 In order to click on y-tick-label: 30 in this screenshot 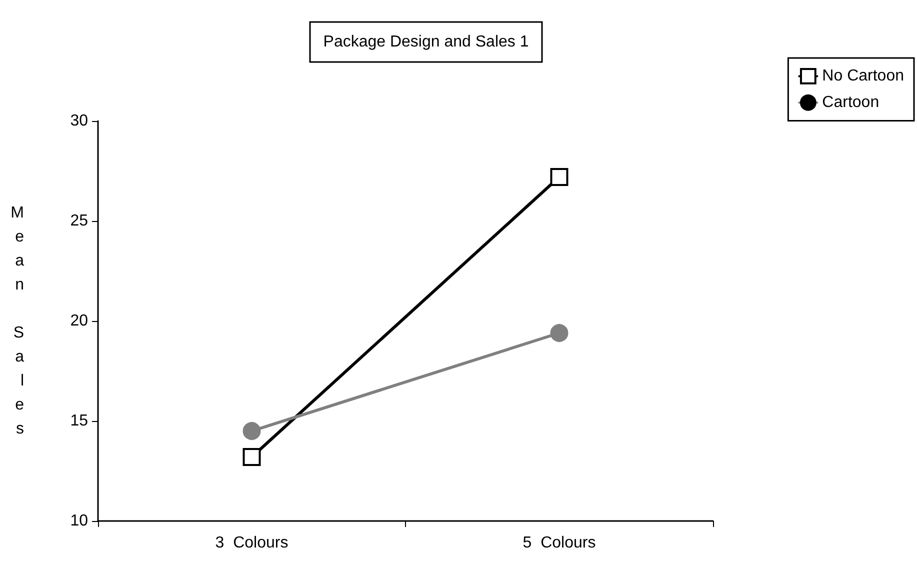, I will do `click(79, 121)`.